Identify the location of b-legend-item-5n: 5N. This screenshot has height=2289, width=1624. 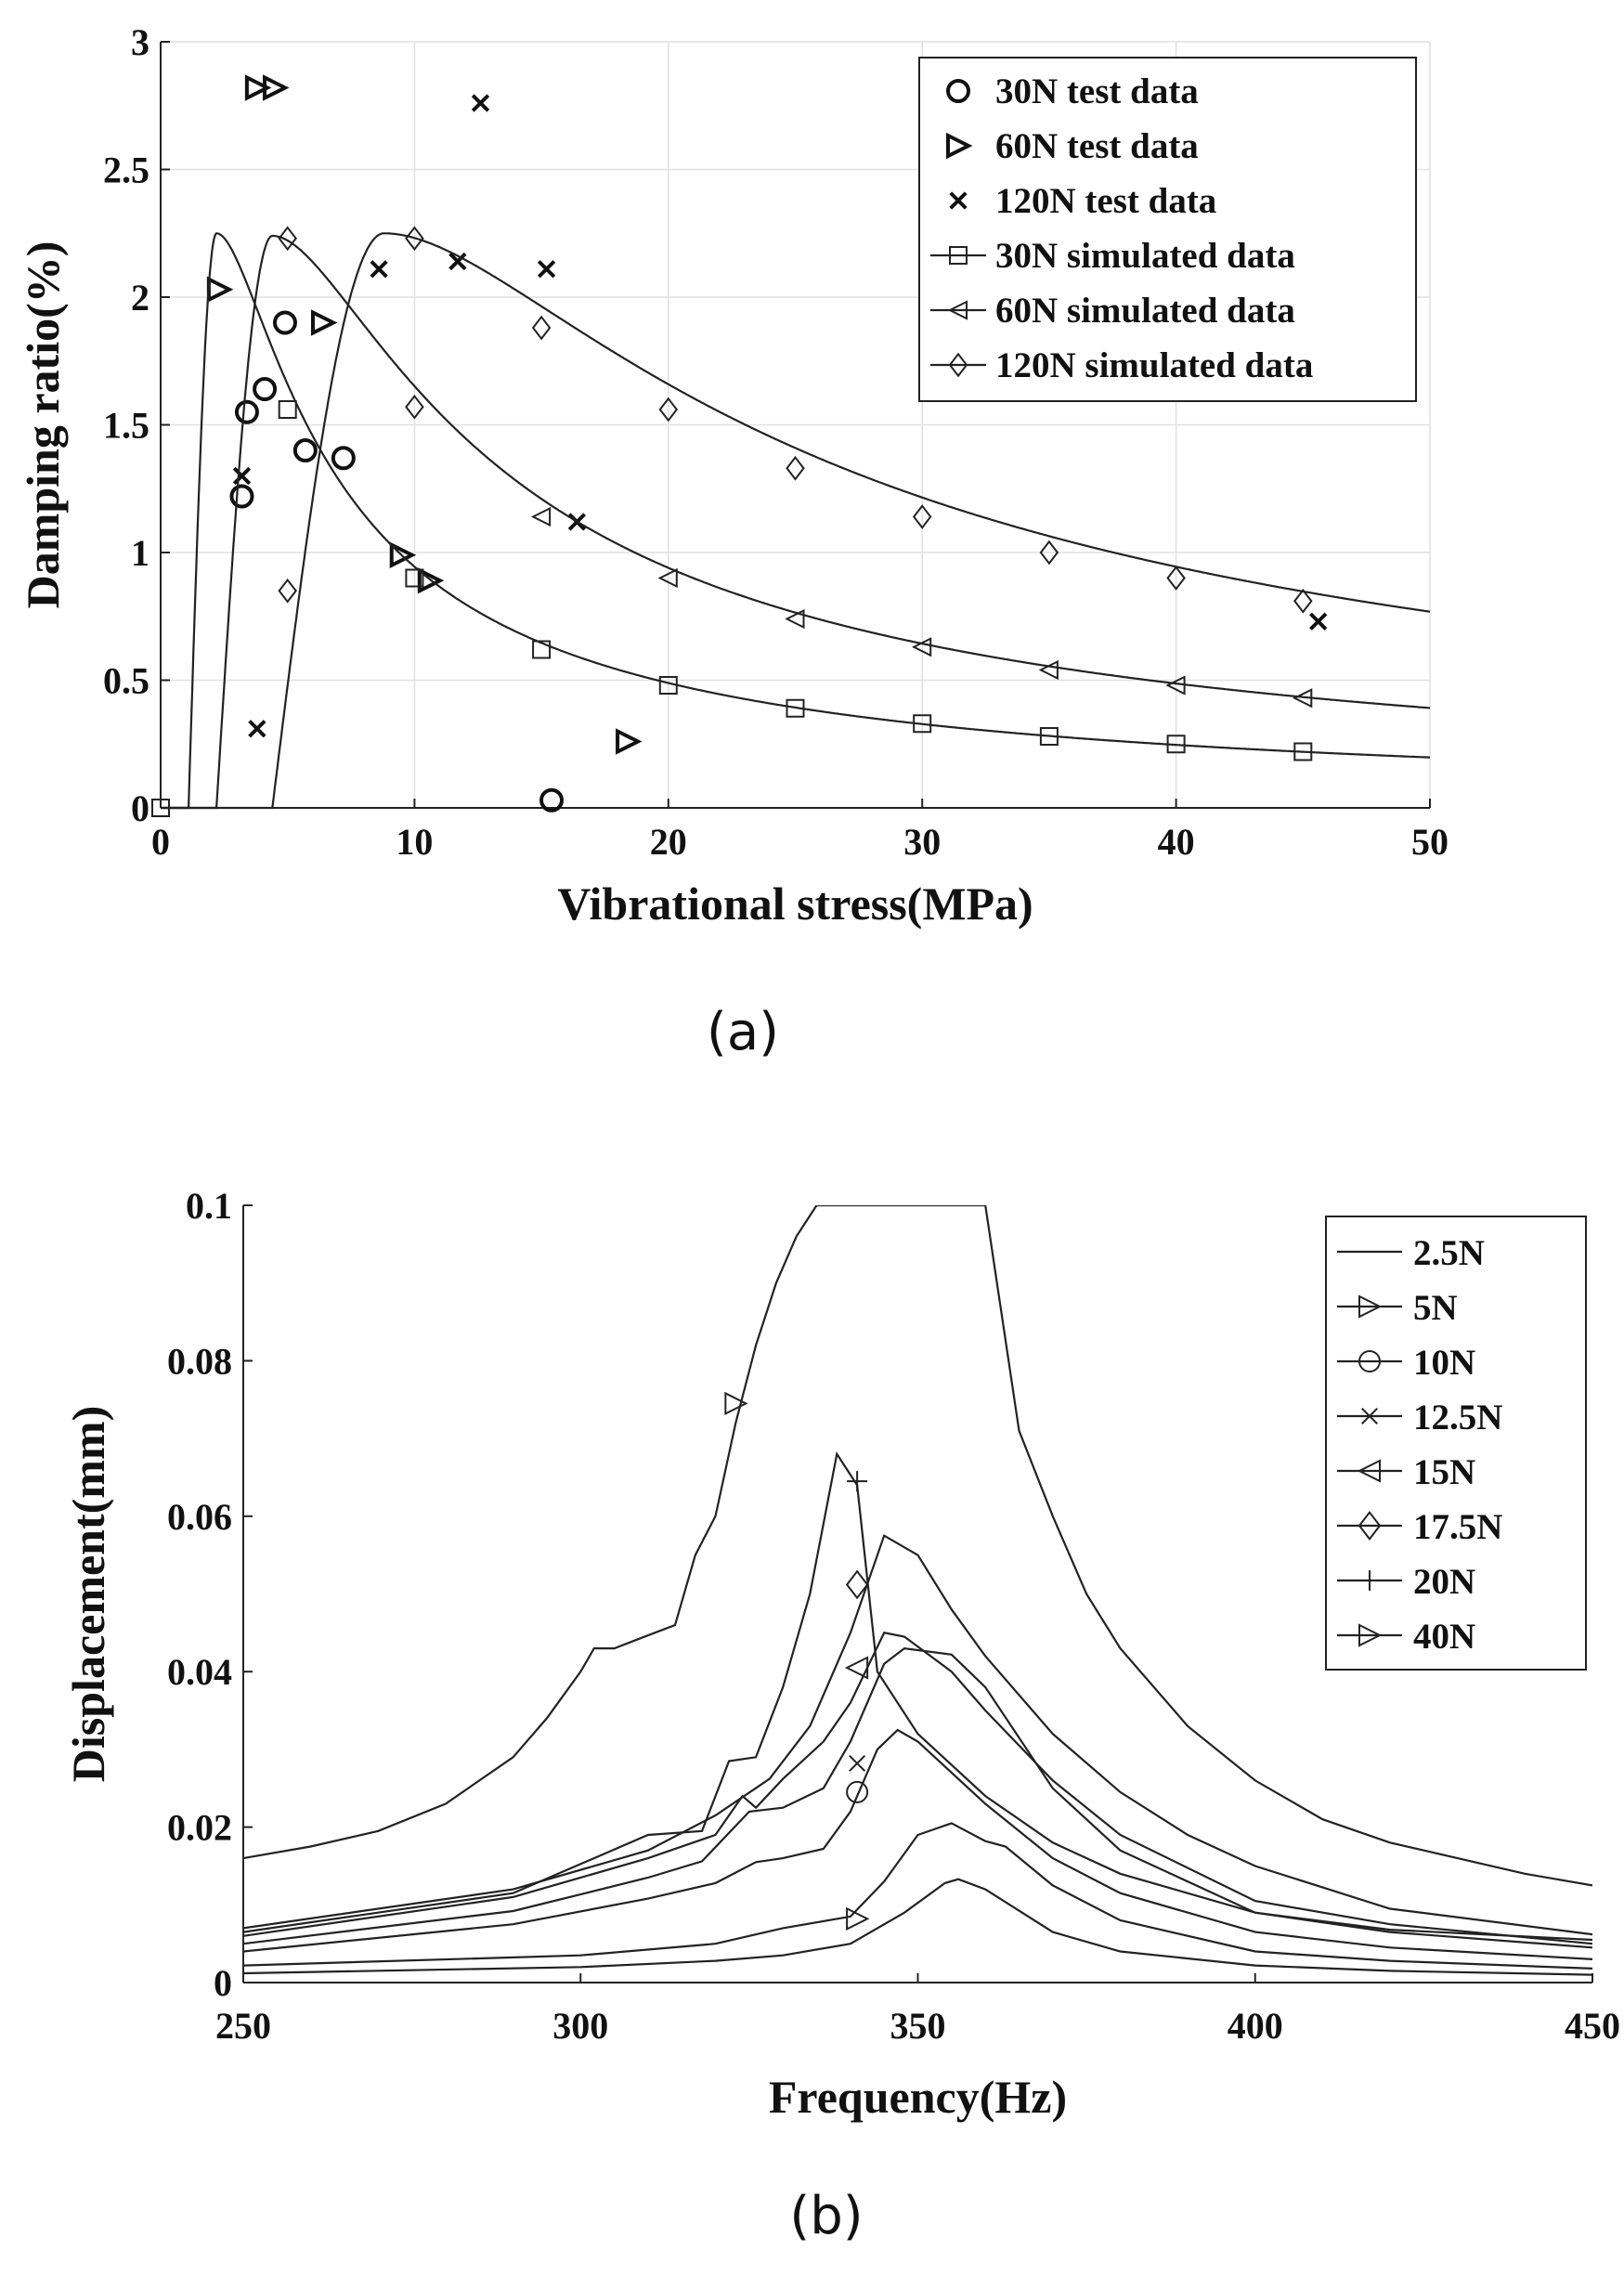
(1397, 1308).